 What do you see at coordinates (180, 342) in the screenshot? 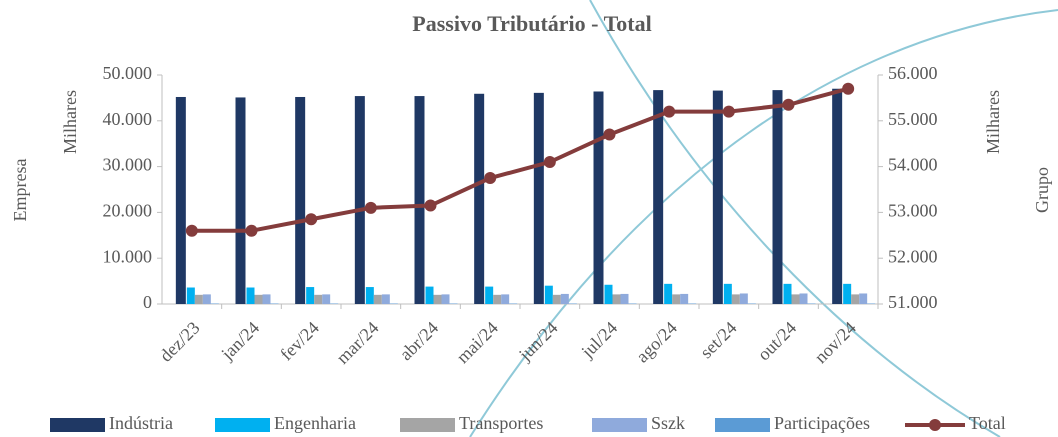
I see `x-tick-label: dez/23` at bounding box center [180, 342].